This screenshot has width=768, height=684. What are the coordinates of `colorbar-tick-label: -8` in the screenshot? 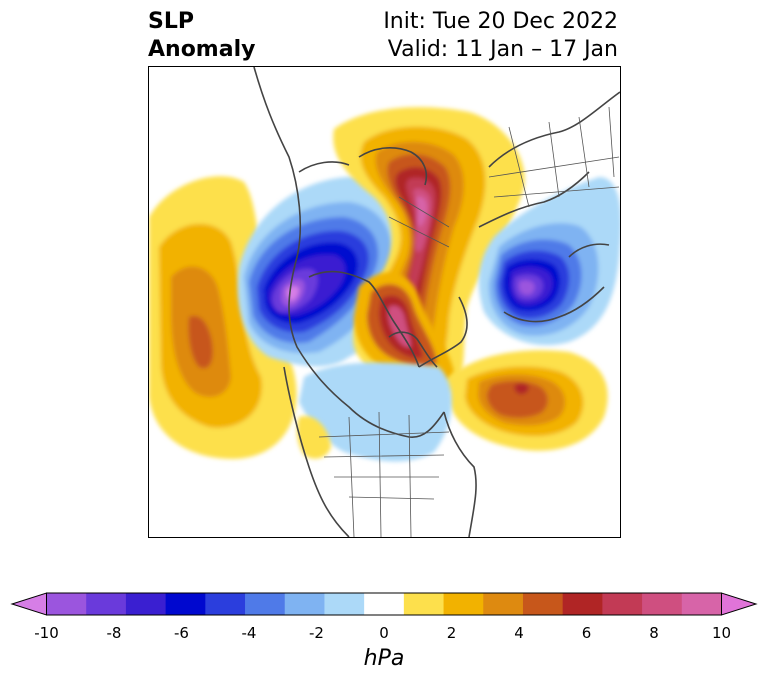 It's located at (114, 633).